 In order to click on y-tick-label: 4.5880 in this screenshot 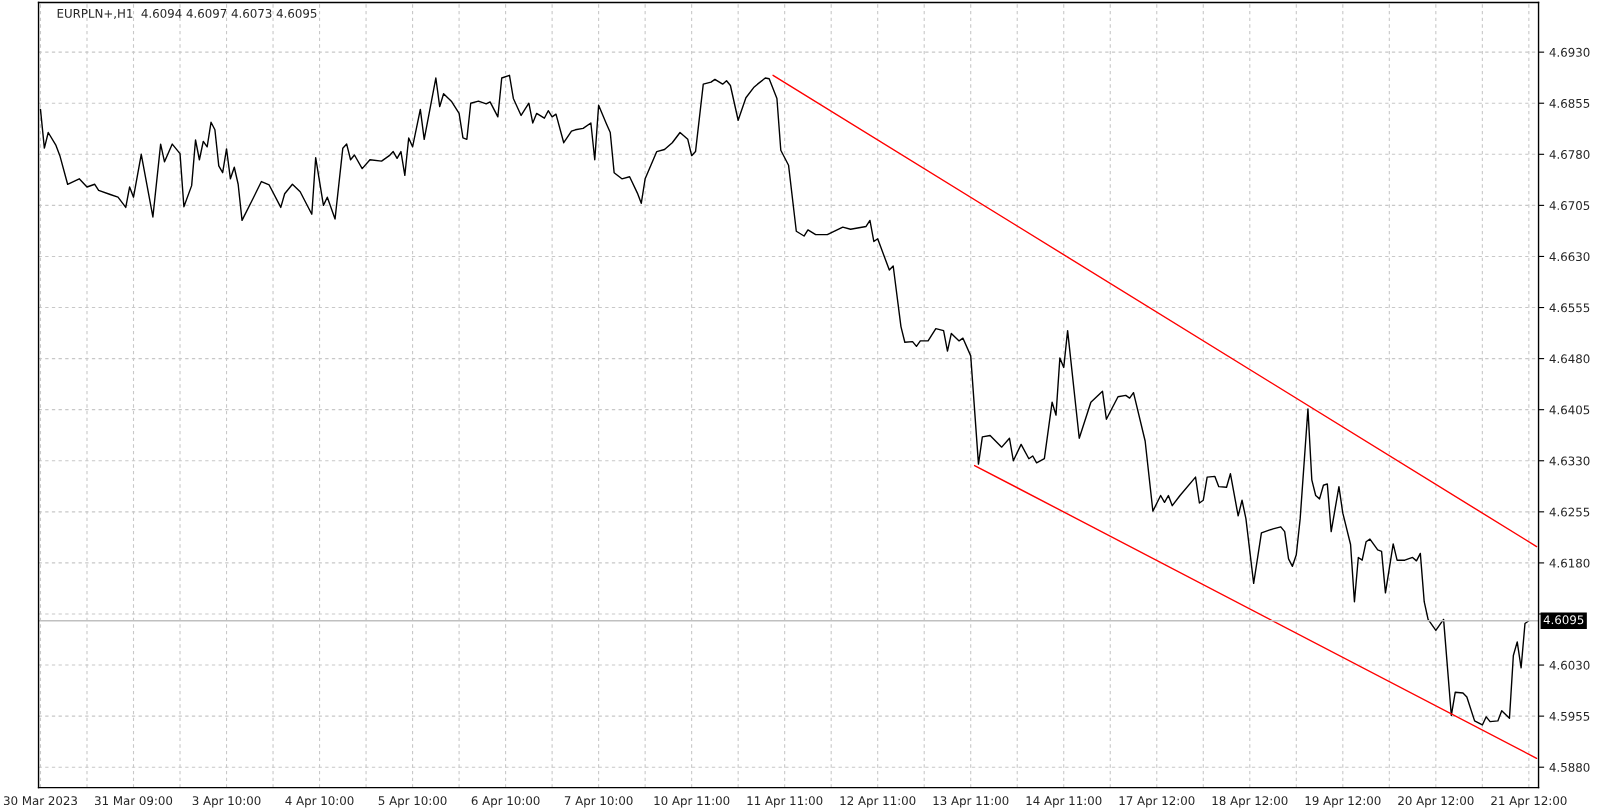, I will do `click(1569, 767)`.